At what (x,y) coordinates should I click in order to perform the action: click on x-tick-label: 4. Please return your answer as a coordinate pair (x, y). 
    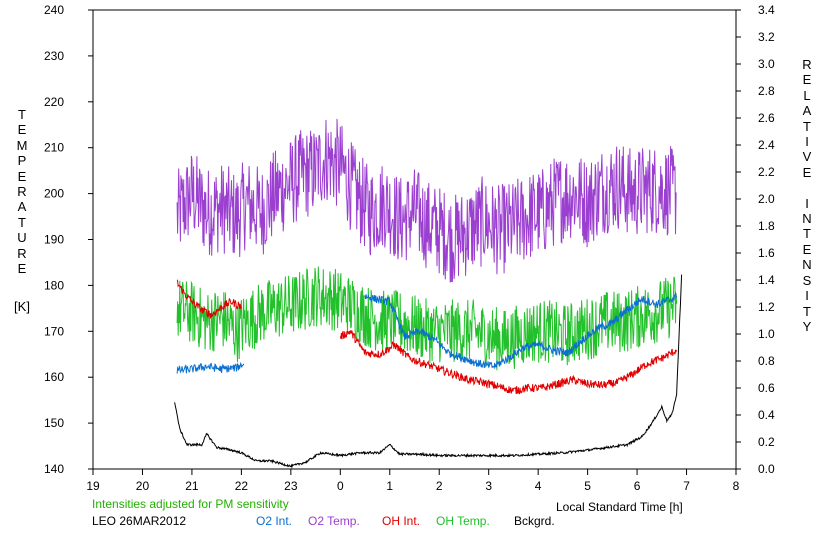
    Looking at the image, I should click on (538, 486).